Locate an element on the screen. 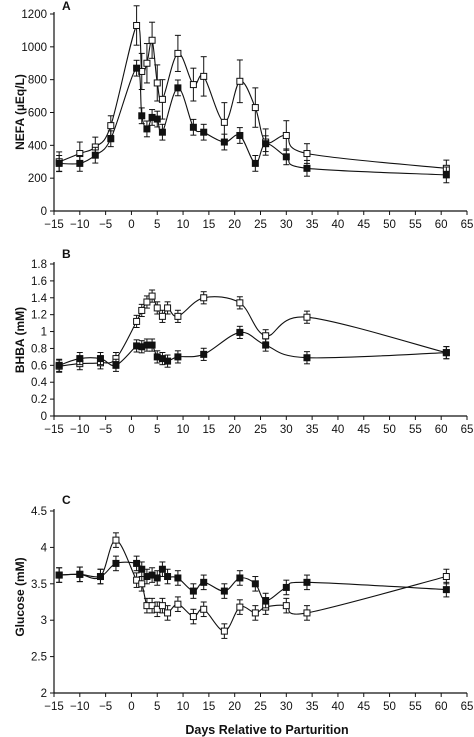 The width and height of the screenshot is (474, 737). y-tick-label: 400 is located at coordinates (37, 146).